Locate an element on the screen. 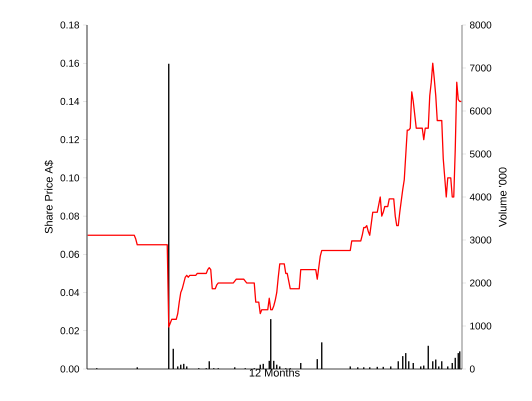 The image size is (532, 401). y2-tick-label: 5000 is located at coordinates (481, 154).